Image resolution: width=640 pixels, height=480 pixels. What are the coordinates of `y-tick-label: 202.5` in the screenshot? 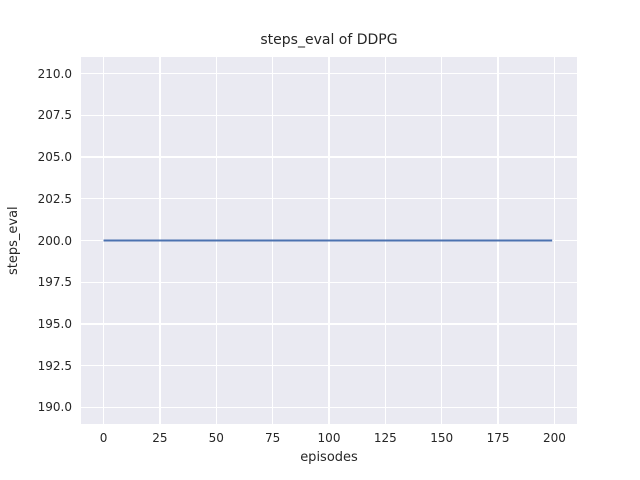 It's located at (54, 198).